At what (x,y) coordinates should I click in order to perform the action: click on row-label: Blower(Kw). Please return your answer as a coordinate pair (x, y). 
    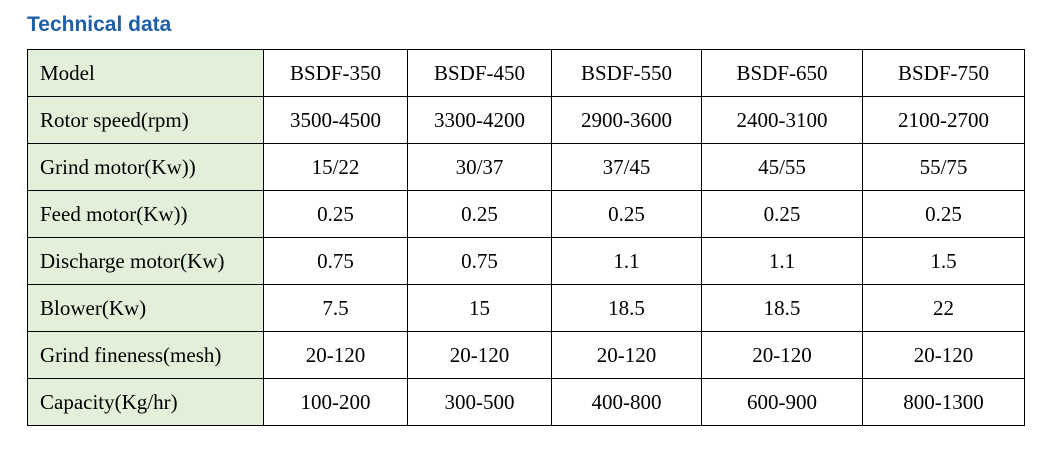
    Looking at the image, I should click on (145, 308).